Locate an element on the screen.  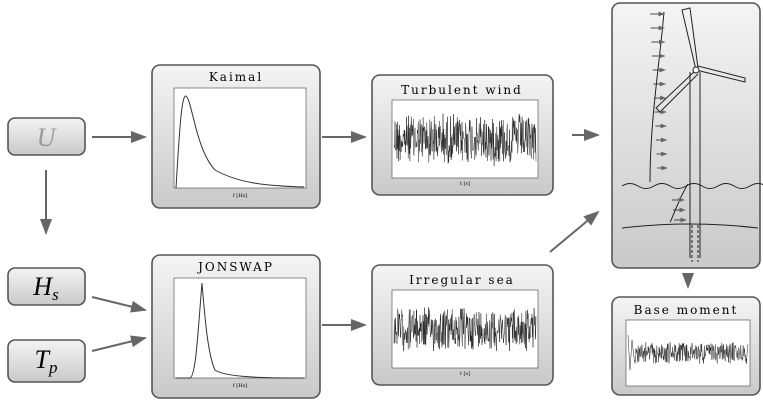
input-label: Tp is located at coordinates (46, 361).